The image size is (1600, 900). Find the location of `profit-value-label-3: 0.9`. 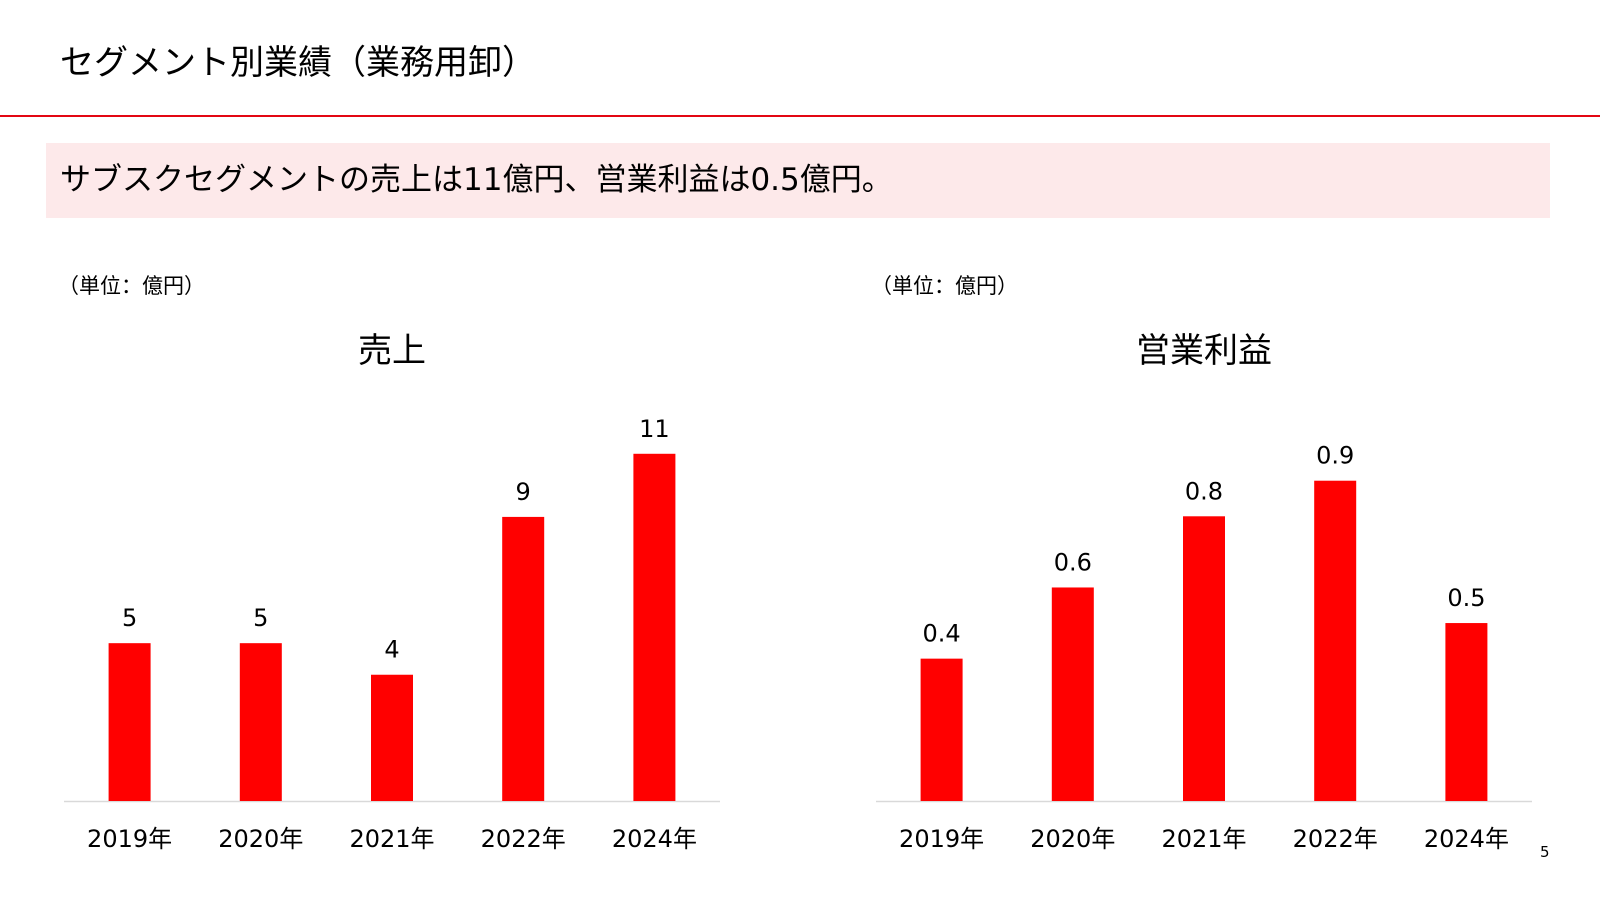

profit-value-label-3: 0.9 is located at coordinates (1335, 456).